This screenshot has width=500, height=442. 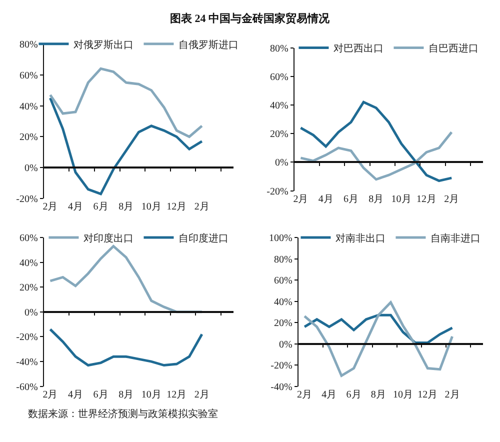 I want to click on legend-label: 对俄罗斯出口, so click(x=104, y=44).